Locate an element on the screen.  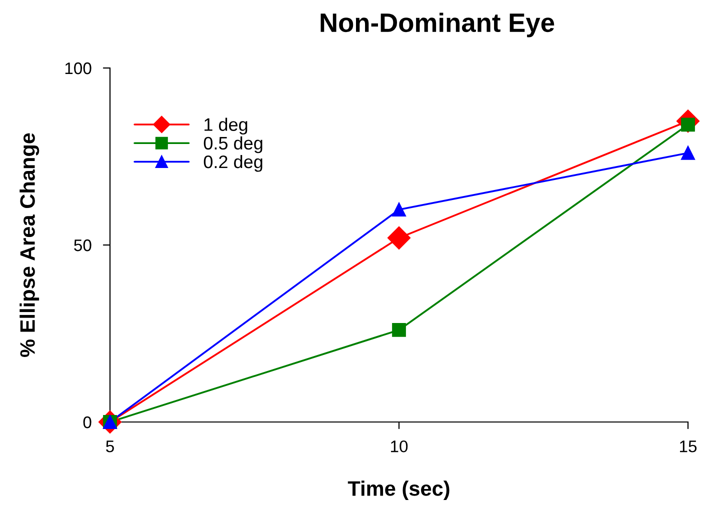
y-tick-label: 100 is located at coordinates (78, 68).